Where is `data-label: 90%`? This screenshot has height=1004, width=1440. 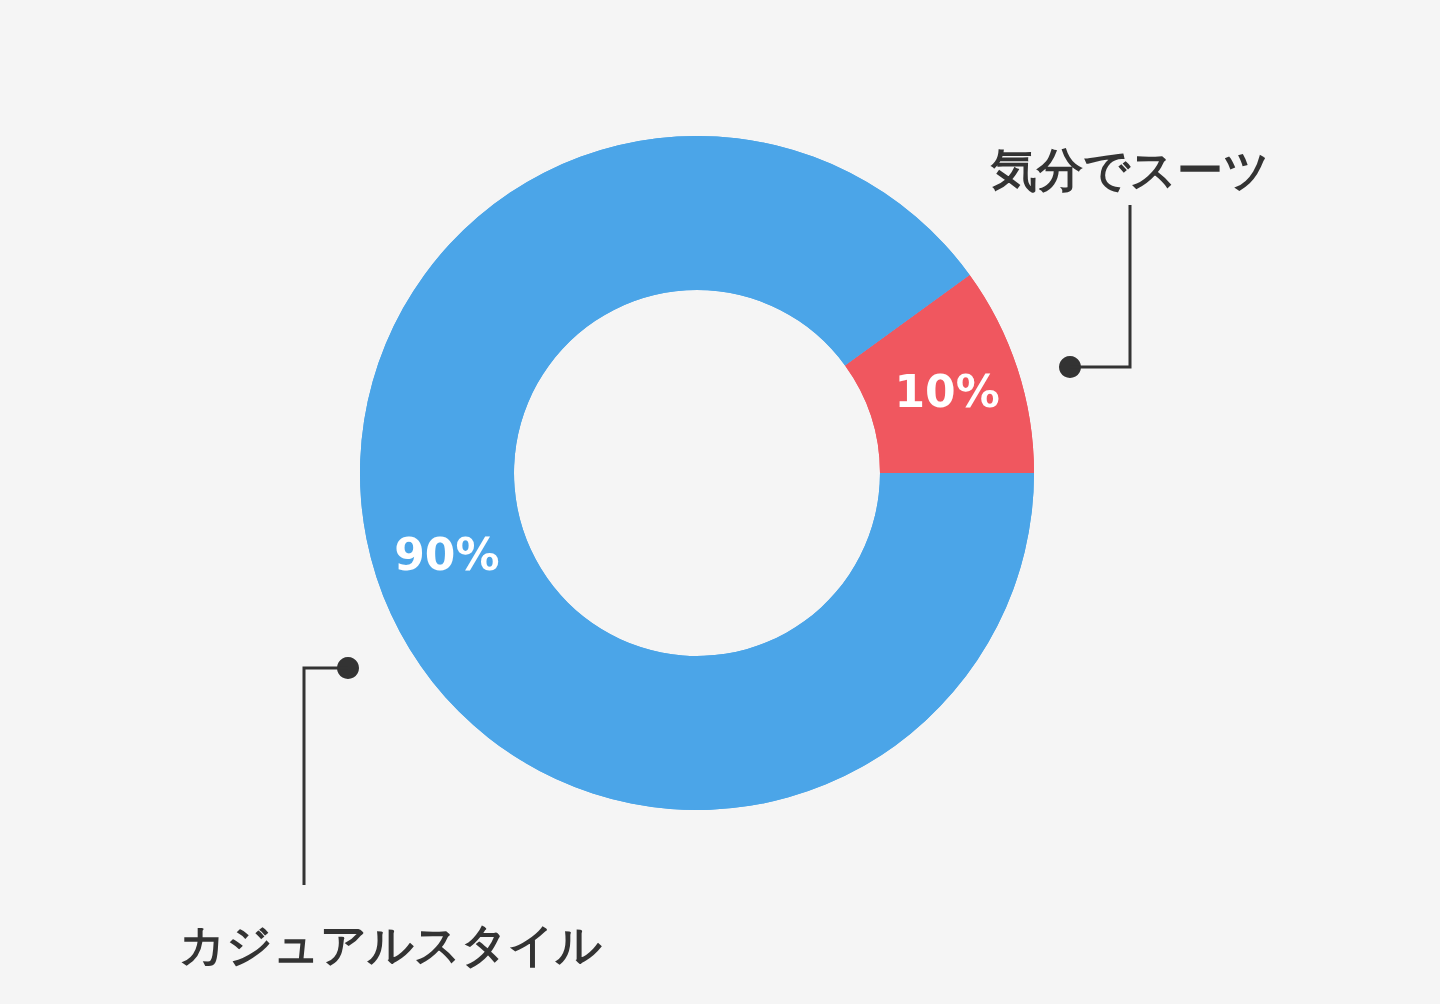 data-label: 90% is located at coordinates (447, 554).